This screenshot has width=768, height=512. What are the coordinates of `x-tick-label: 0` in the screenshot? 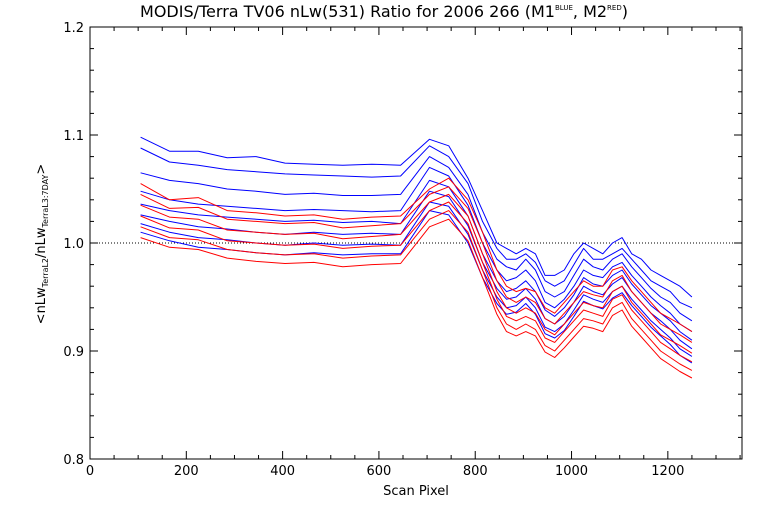 It's located at (90, 471).